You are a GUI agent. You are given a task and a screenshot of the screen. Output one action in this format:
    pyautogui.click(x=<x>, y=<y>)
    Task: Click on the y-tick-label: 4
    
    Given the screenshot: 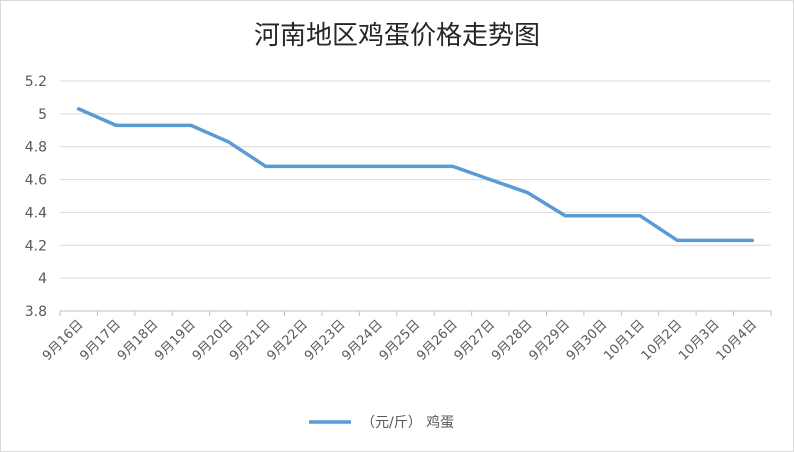 What is the action you would take?
    pyautogui.click(x=42, y=279)
    